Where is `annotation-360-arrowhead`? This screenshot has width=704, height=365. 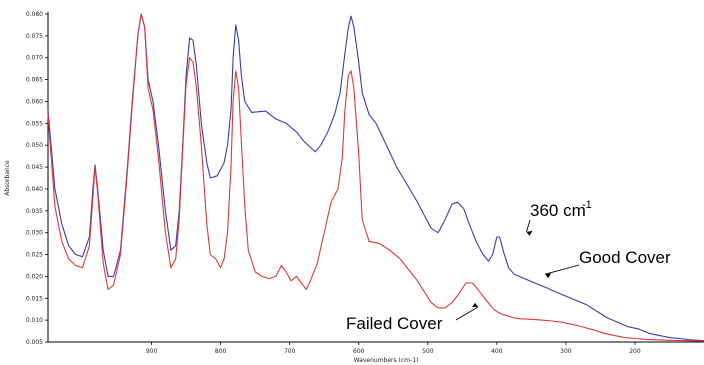
annotation-360-arrowhead is located at coordinates (529, 233).